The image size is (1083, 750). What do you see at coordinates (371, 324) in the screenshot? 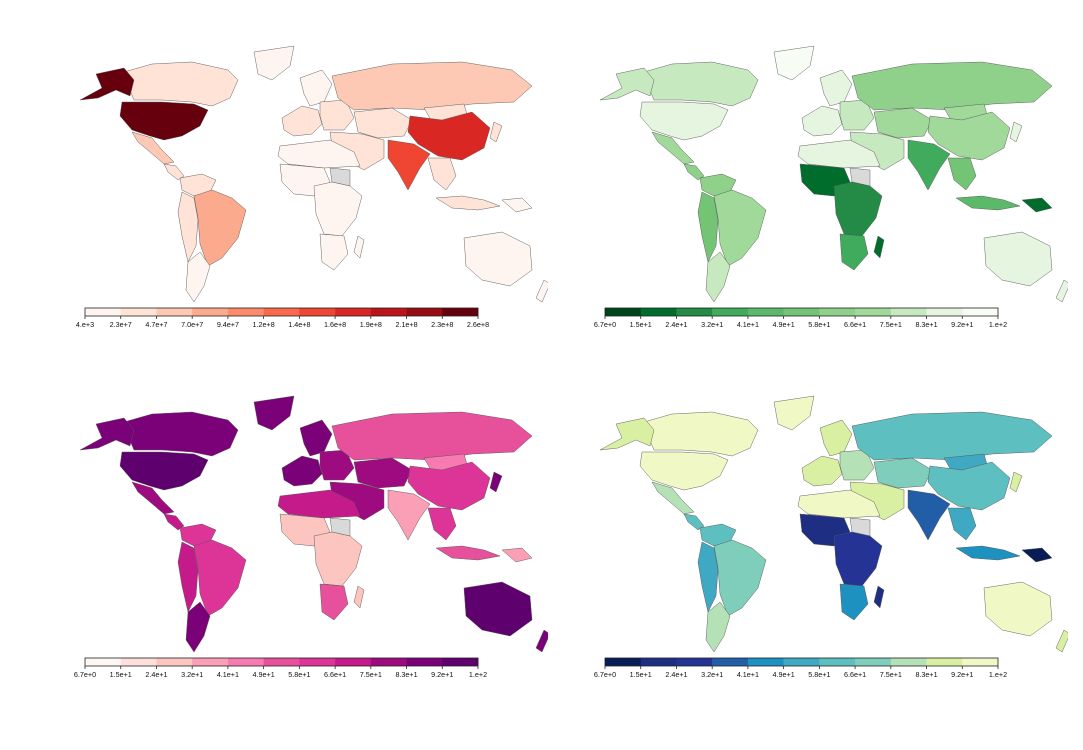
I see `legend-tick-label: 1.9e+8` at bounding box center [371, 324].